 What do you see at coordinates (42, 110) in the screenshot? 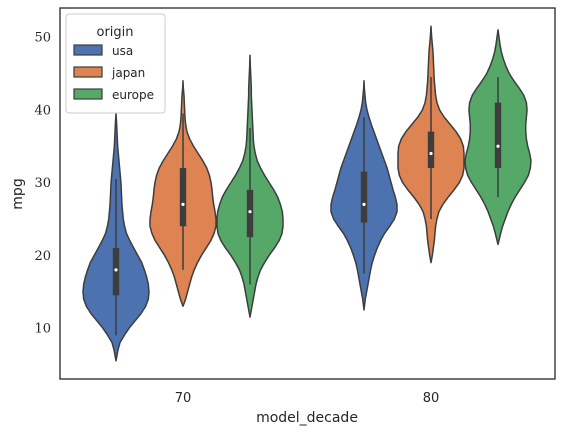
I see `y-tick-label: 40` at bounding box center [42, 110].